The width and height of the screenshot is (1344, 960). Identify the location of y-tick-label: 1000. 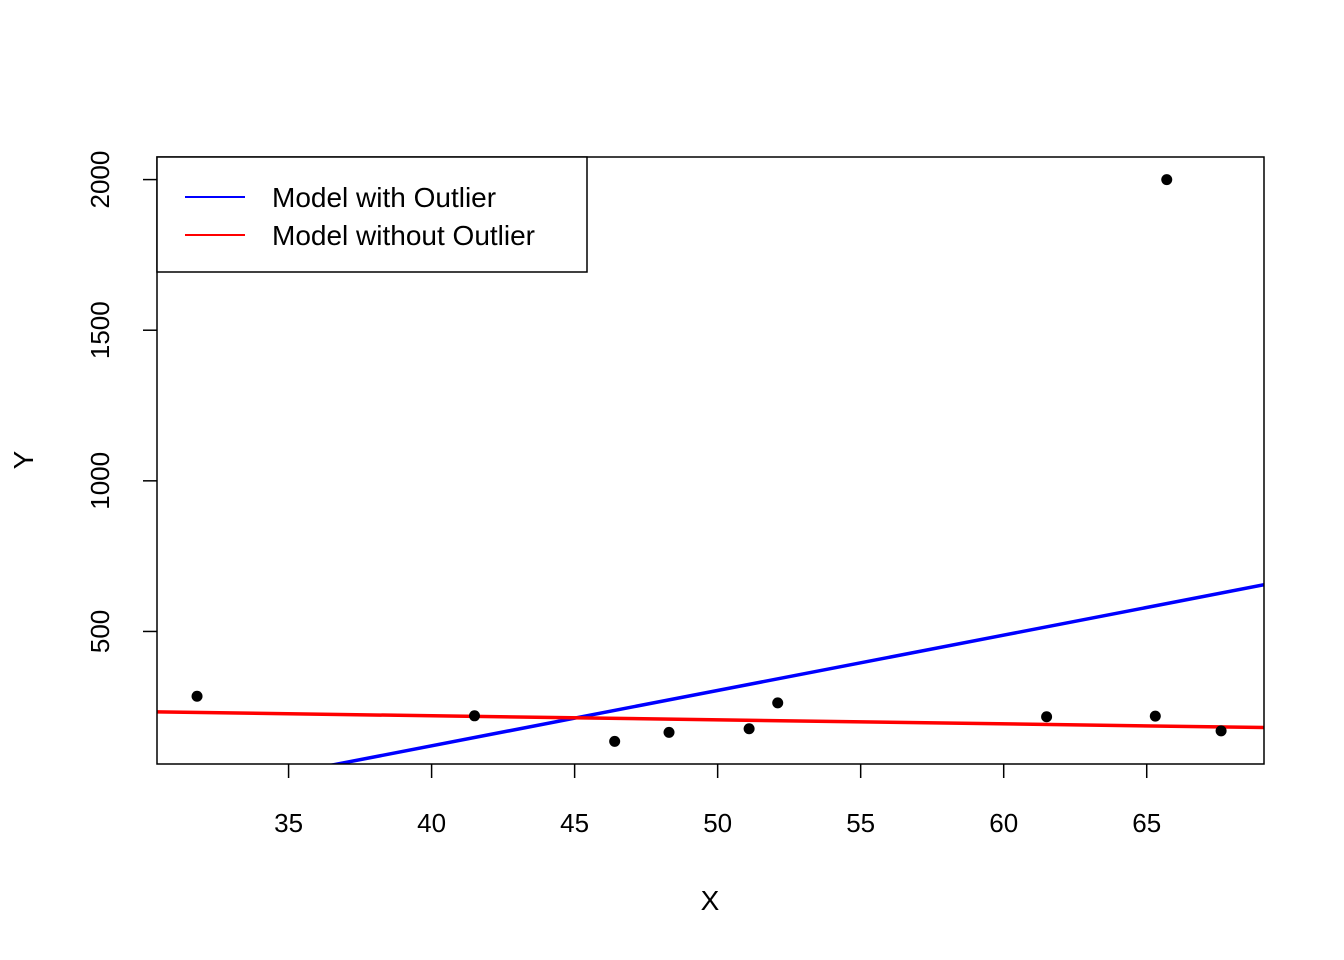
(100, 481).